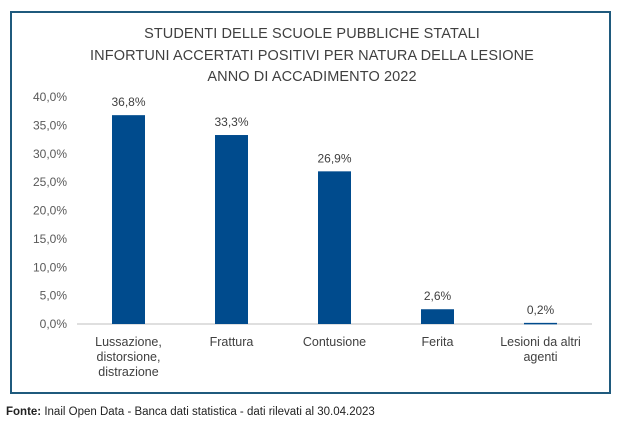 The height and width of the screenshot is (429, 624). I want to click on chart-title-line-3: ANNO DI ACCADIMENTO 2022, so click(312, 77).